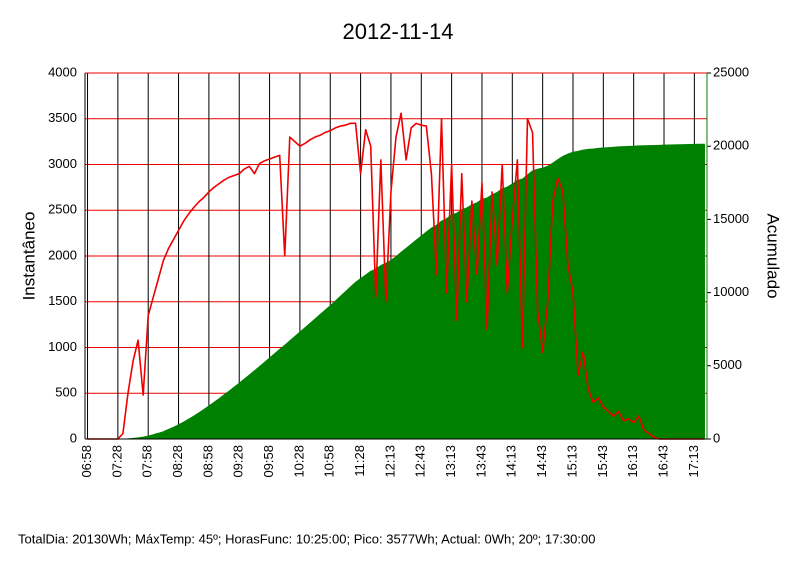 This screenshot has height=565, width=800. Describe the element at coordinates (62, 346) in the screenshot. I see `y-tick-label: 1000` at that location.